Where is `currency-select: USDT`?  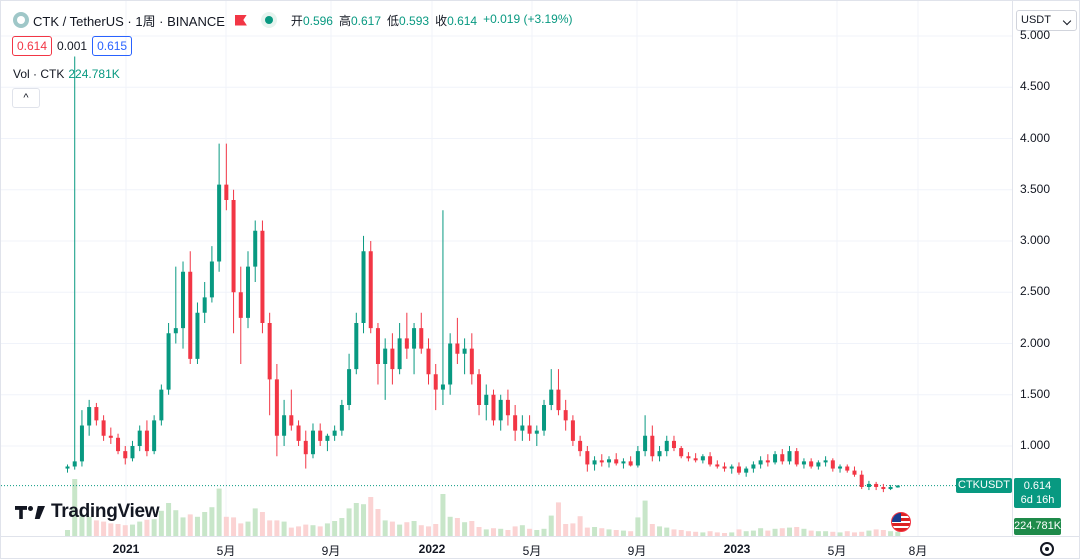
currency-select: USDT is located at coordinates (1046, 20).